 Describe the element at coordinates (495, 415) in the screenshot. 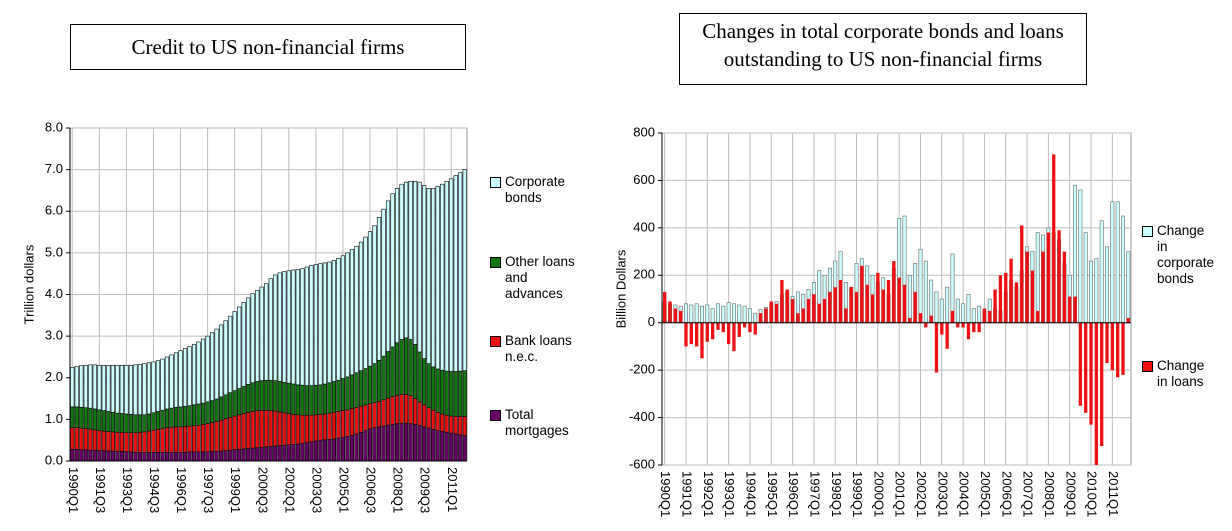

I see `legend-swatch` at that location.